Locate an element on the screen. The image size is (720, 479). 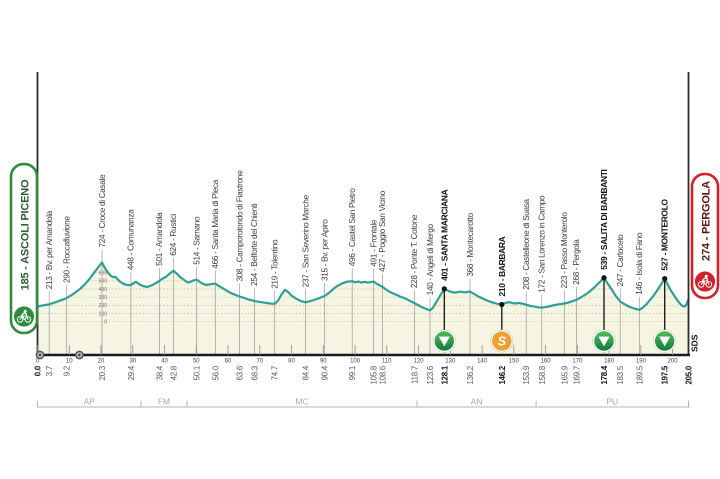
start-banner: 185 - ASCOLI PICENO is located at coordinates (24, 248).